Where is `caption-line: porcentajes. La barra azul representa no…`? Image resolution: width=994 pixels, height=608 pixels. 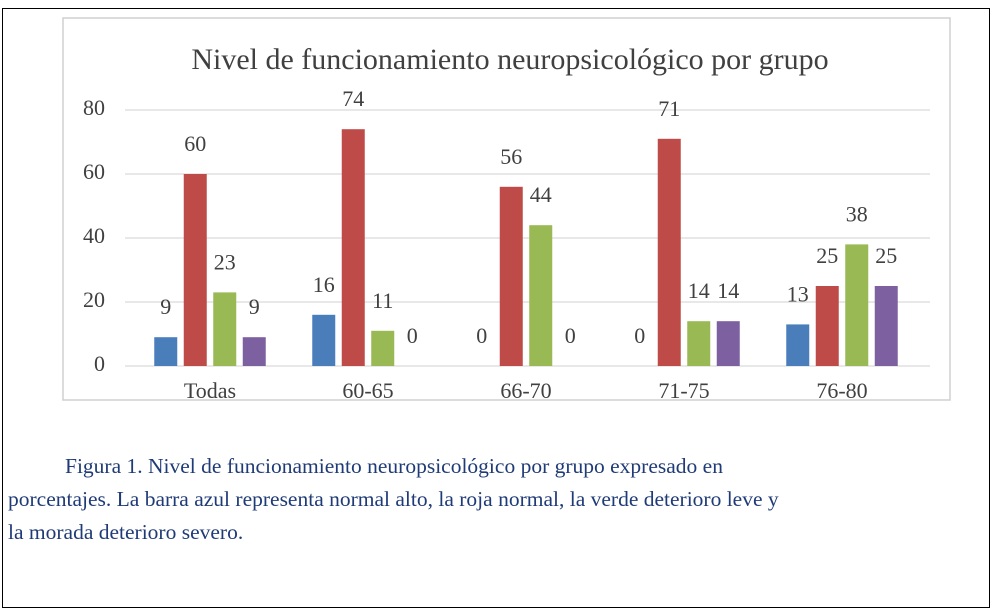
caption-line: porcentajes. La barra azul representa no… is located at coordinates (393, 499).